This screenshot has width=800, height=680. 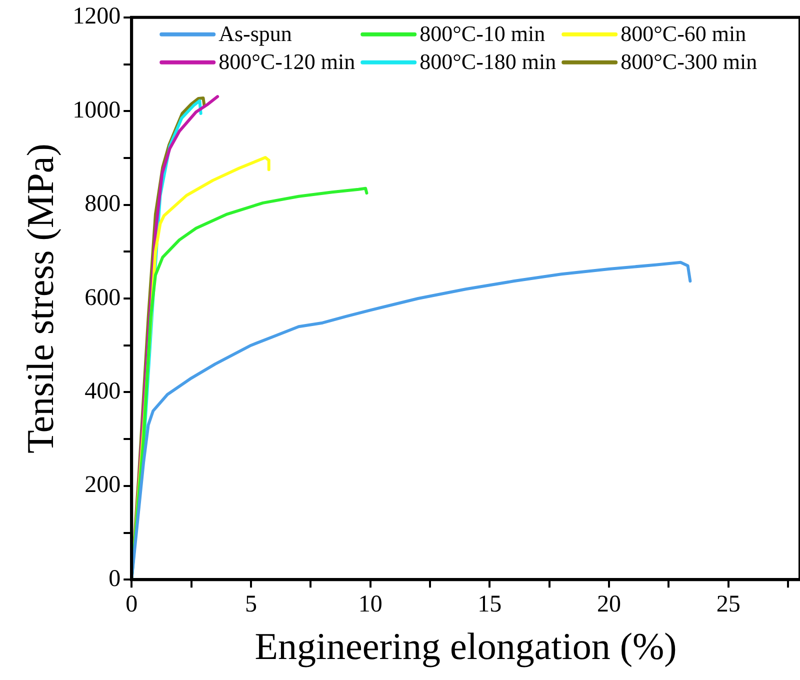 What do you see at coordinates (683, 33) in the screenshot?
I see `legend-label: 800°C-60 min` at bounding box center [683, 33].